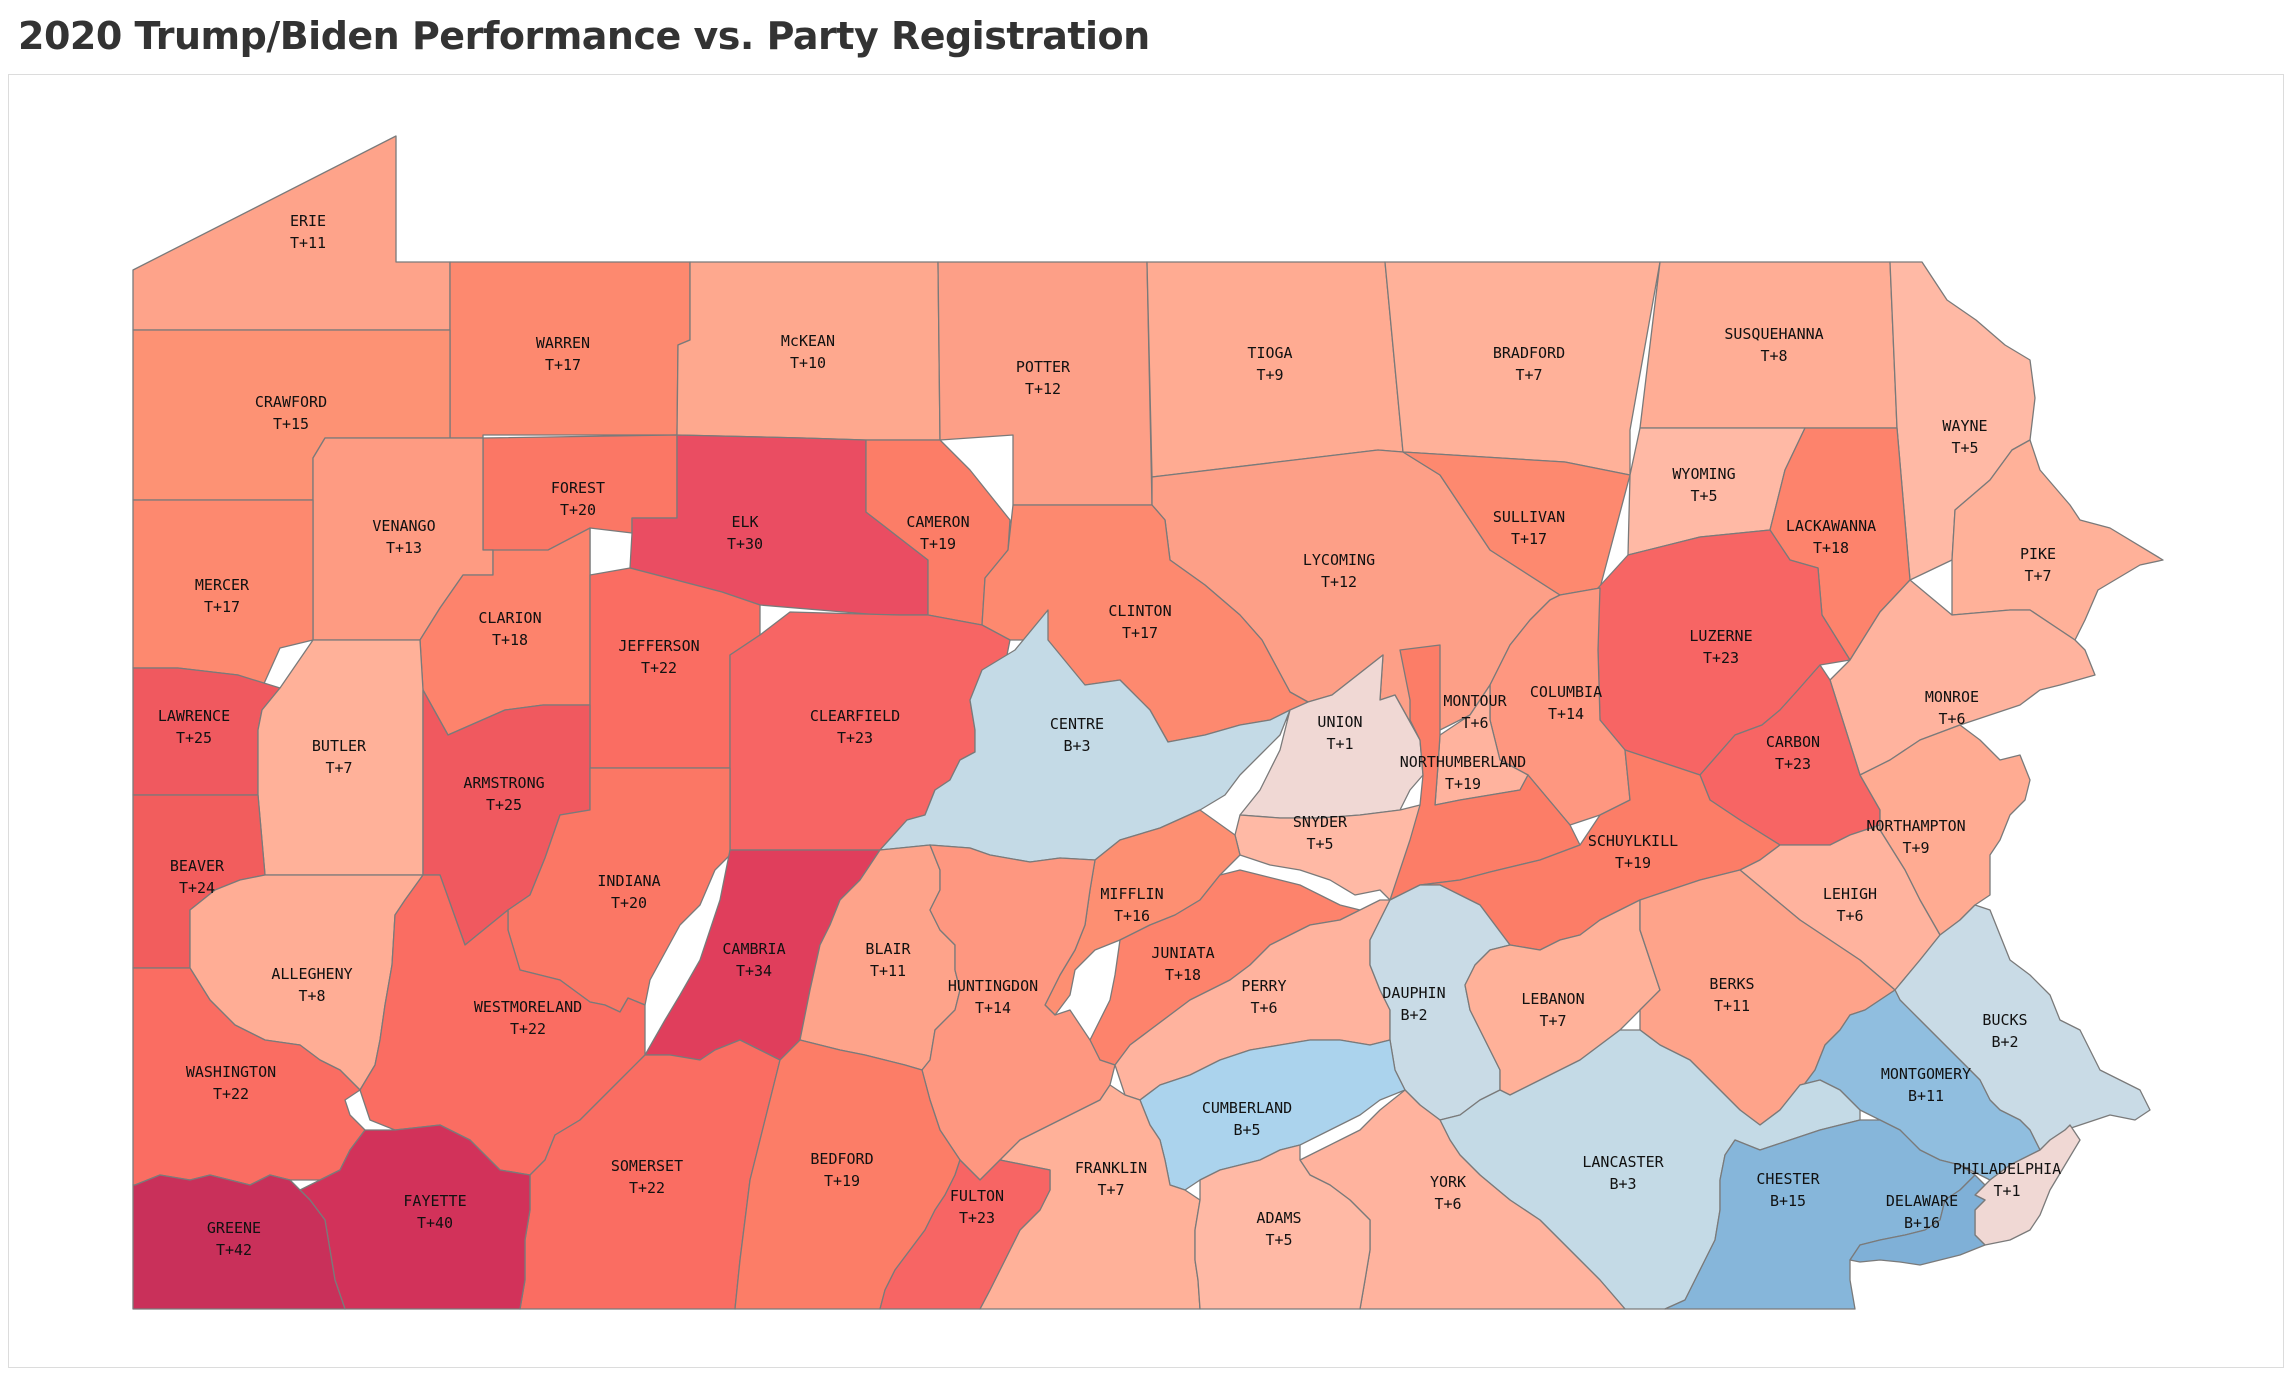 This screenshot has width=2294, height=1374. What do you see at coordinates (1566, 703) in the screenshot?
I see `label-columbia: COLUMBIA T+14` at bounding box center [1566, 703].